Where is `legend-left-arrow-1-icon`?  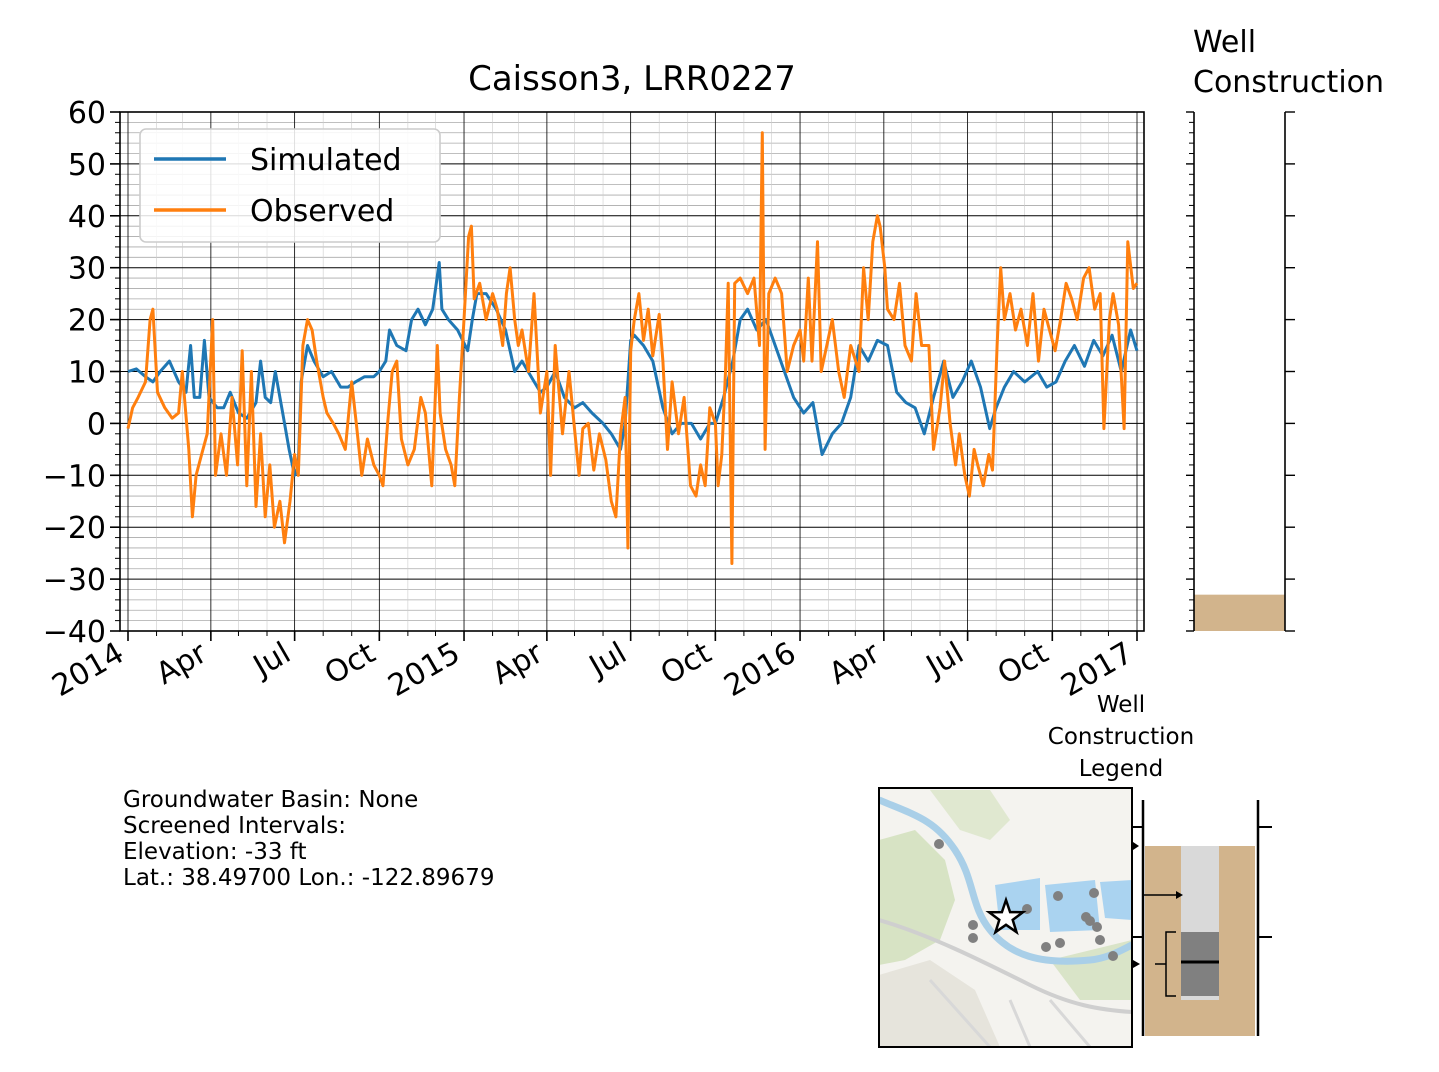 legend-left-arrow-1-icon is located at coordinates (1136, 846).